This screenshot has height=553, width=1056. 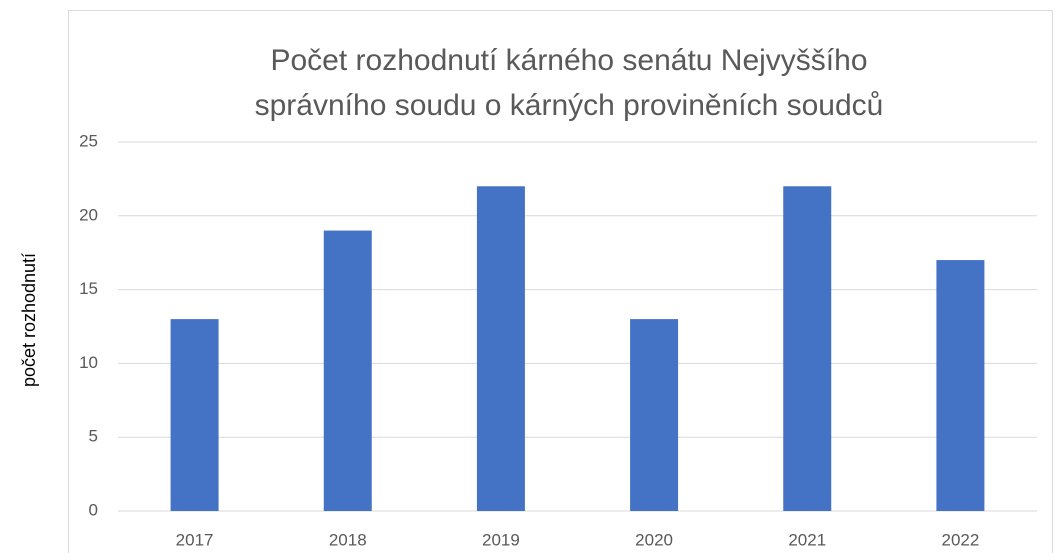 I want to click on y-tick-label: 5, so click(x=93, y=436).